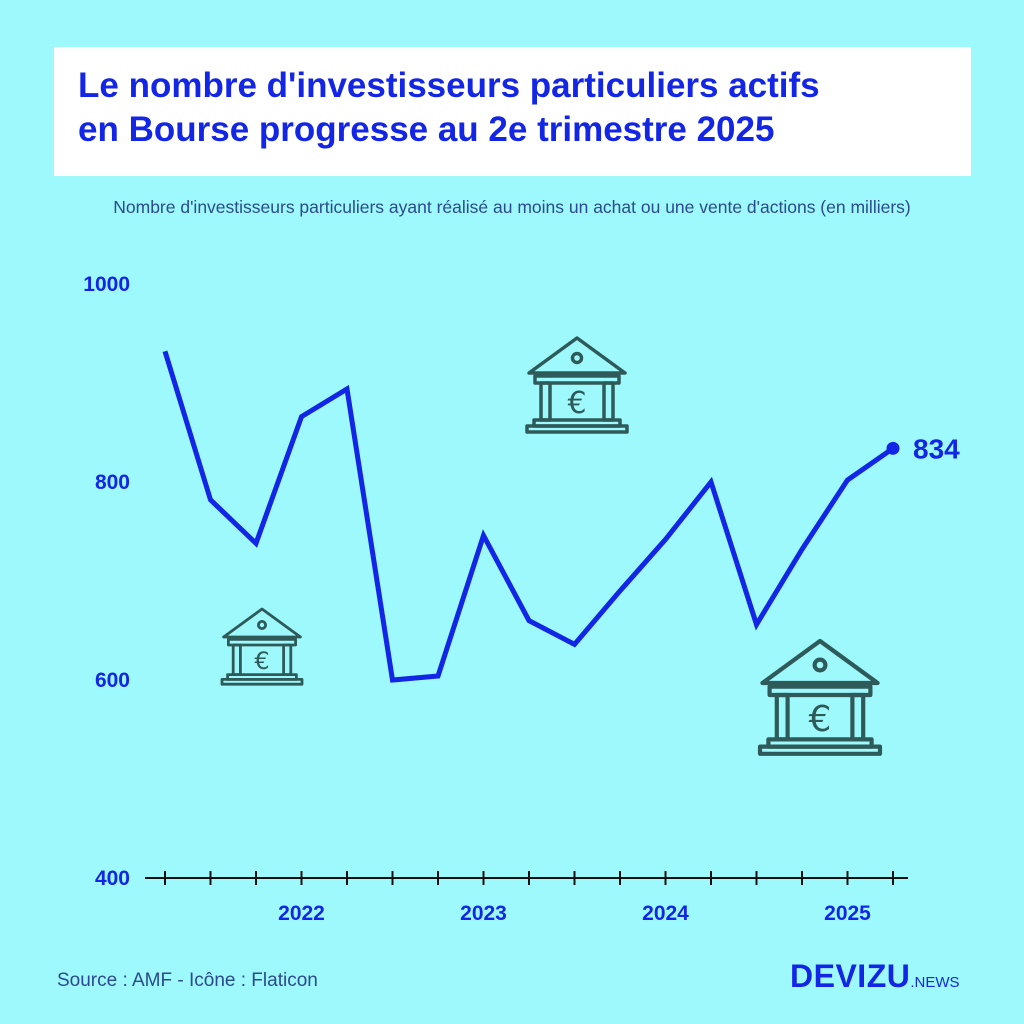 The image size is (1024, 1024). Describe the element at coordinates (106, 284) in the screenshot. I see `y-tick-label: 1000` at that location.